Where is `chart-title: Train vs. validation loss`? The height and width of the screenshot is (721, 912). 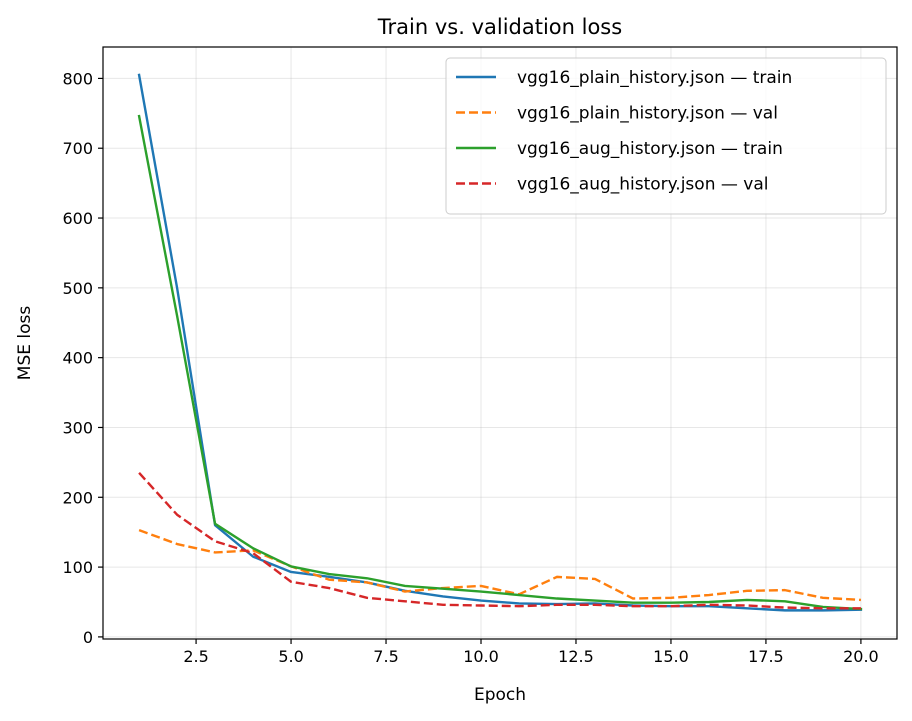
chart-title: Train vs. validation loss is located at coordinates (499, 27).